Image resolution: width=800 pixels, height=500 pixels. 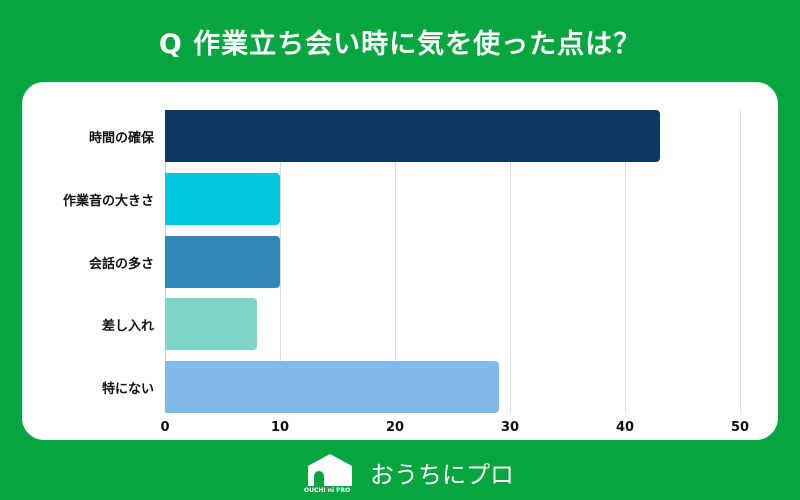 I want to click on bar-time, so click(x=412, y=136).